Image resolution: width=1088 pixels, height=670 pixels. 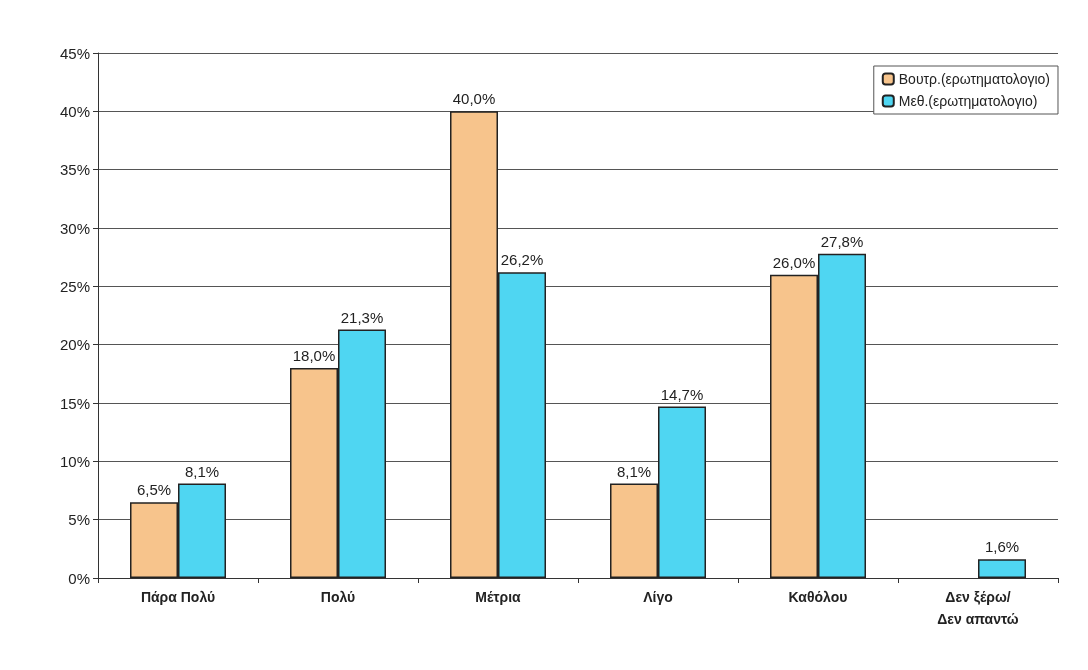 What do you see at coordinates (338, 597) in the screenshot?
I see `x-tick-label: Πολύ` at bounding box center [338, 597].